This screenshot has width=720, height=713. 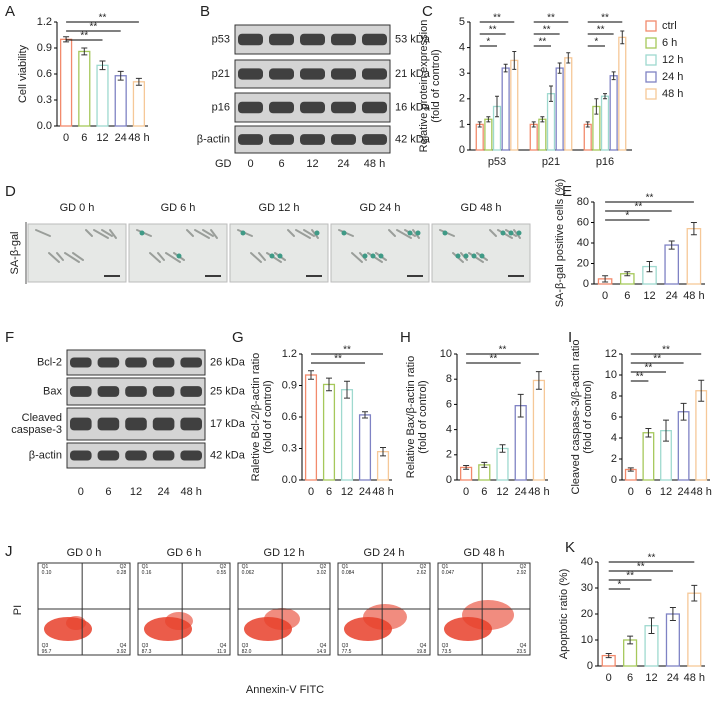 What do you see at coordinates (184, 553) in the screenshot?
I see `plot-title: GD 6 h` at bounding box center [184, 553].